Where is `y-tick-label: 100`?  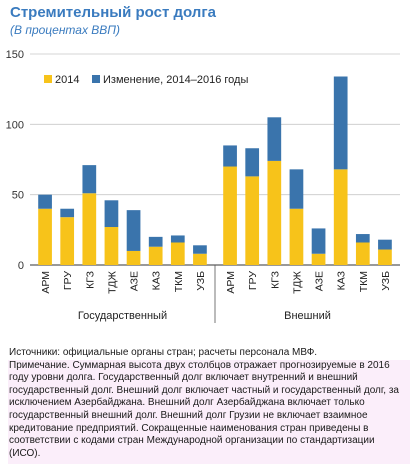
y-tick-label: 100 is located at coordinates (15, 125).